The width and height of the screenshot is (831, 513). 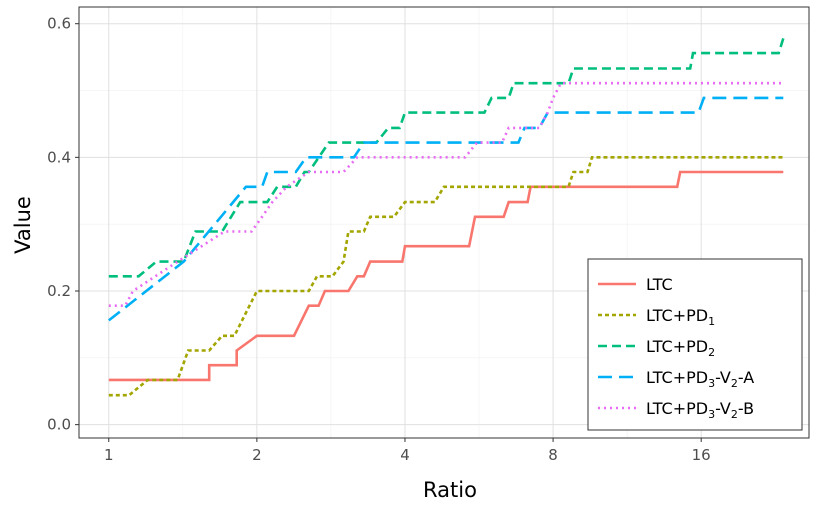 I want to click on x-tick-label: 1, so click(x=109, y=455).